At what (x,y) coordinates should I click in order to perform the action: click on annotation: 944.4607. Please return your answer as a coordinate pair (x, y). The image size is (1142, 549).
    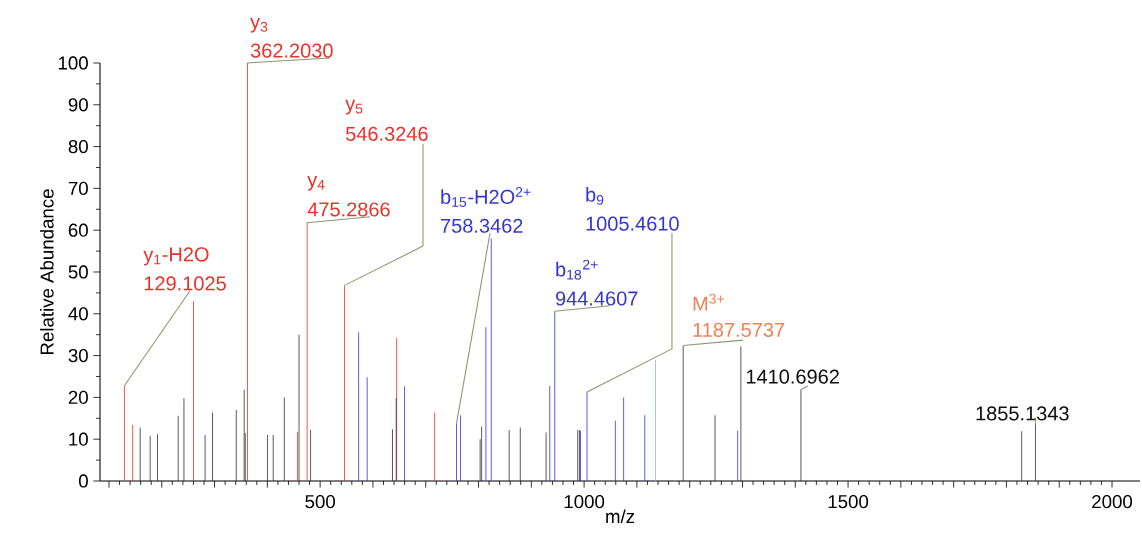
    Looking at the image, I should click on (596, 298).